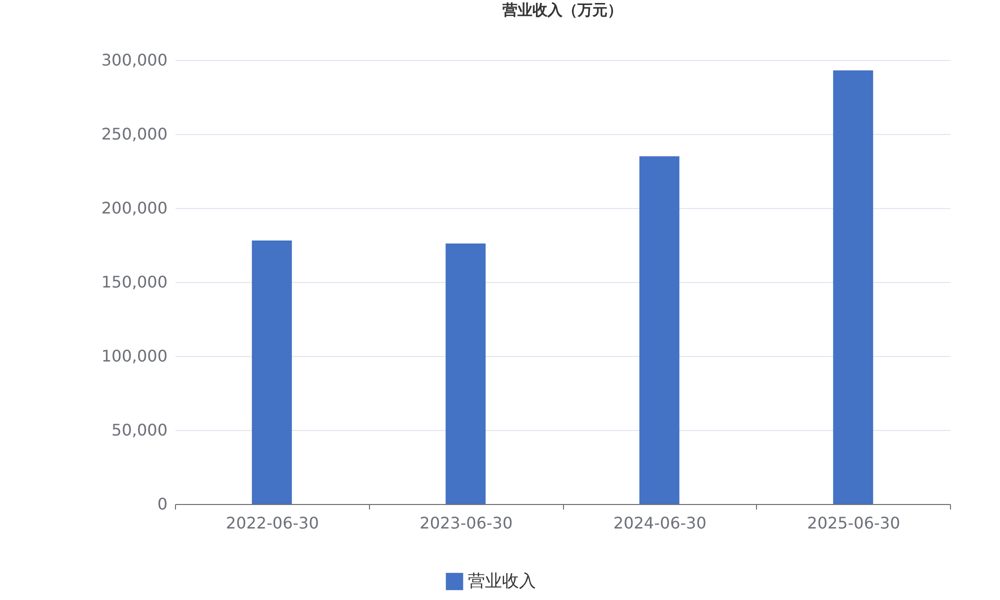 This screenshot has height=600, width=1000. Describe the element at coordinates (134, 208) in the screenshot. I see `y-tick-label: 200,000` at that location.